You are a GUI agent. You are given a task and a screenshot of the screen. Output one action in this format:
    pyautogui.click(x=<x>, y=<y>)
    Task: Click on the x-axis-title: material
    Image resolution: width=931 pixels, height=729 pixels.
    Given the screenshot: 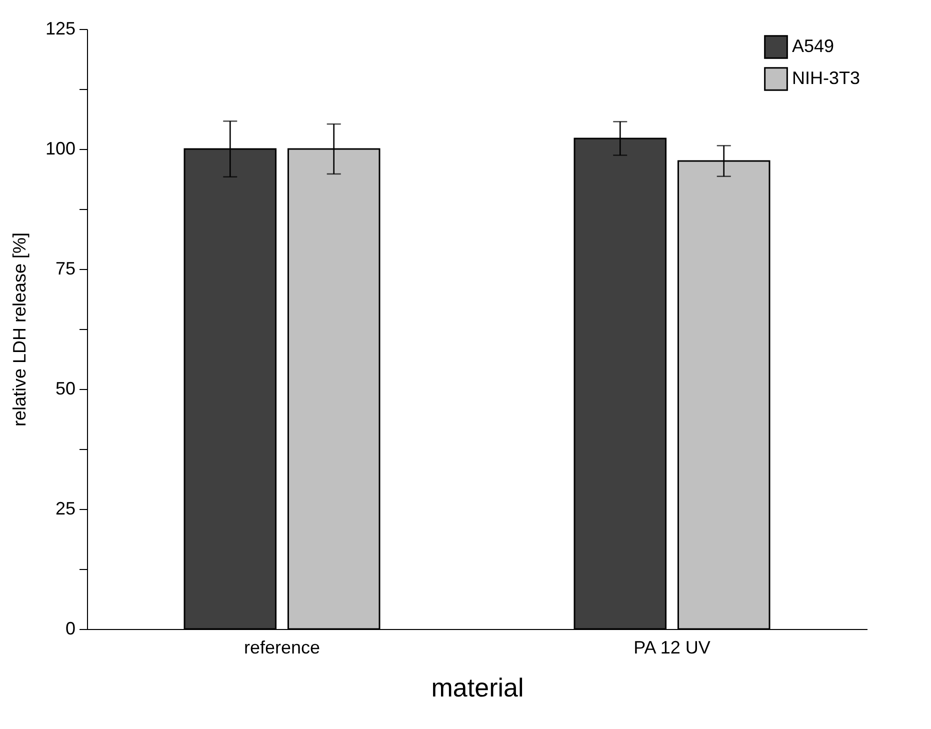 What is the action you would take?
    pyautogui.click(x=477, y=687)
    